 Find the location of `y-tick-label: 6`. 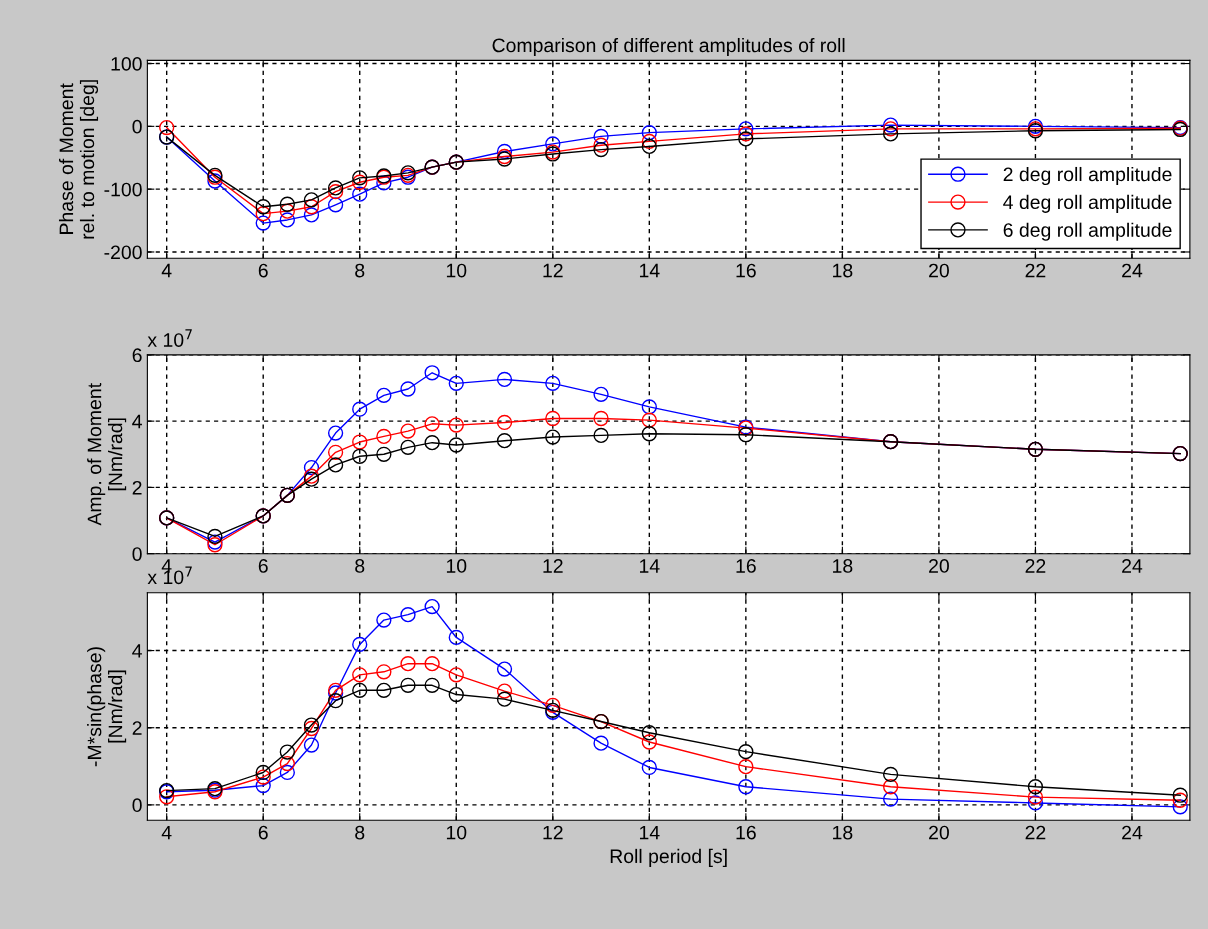

y-tick-label: 6 is located at coordinates (137, 355).